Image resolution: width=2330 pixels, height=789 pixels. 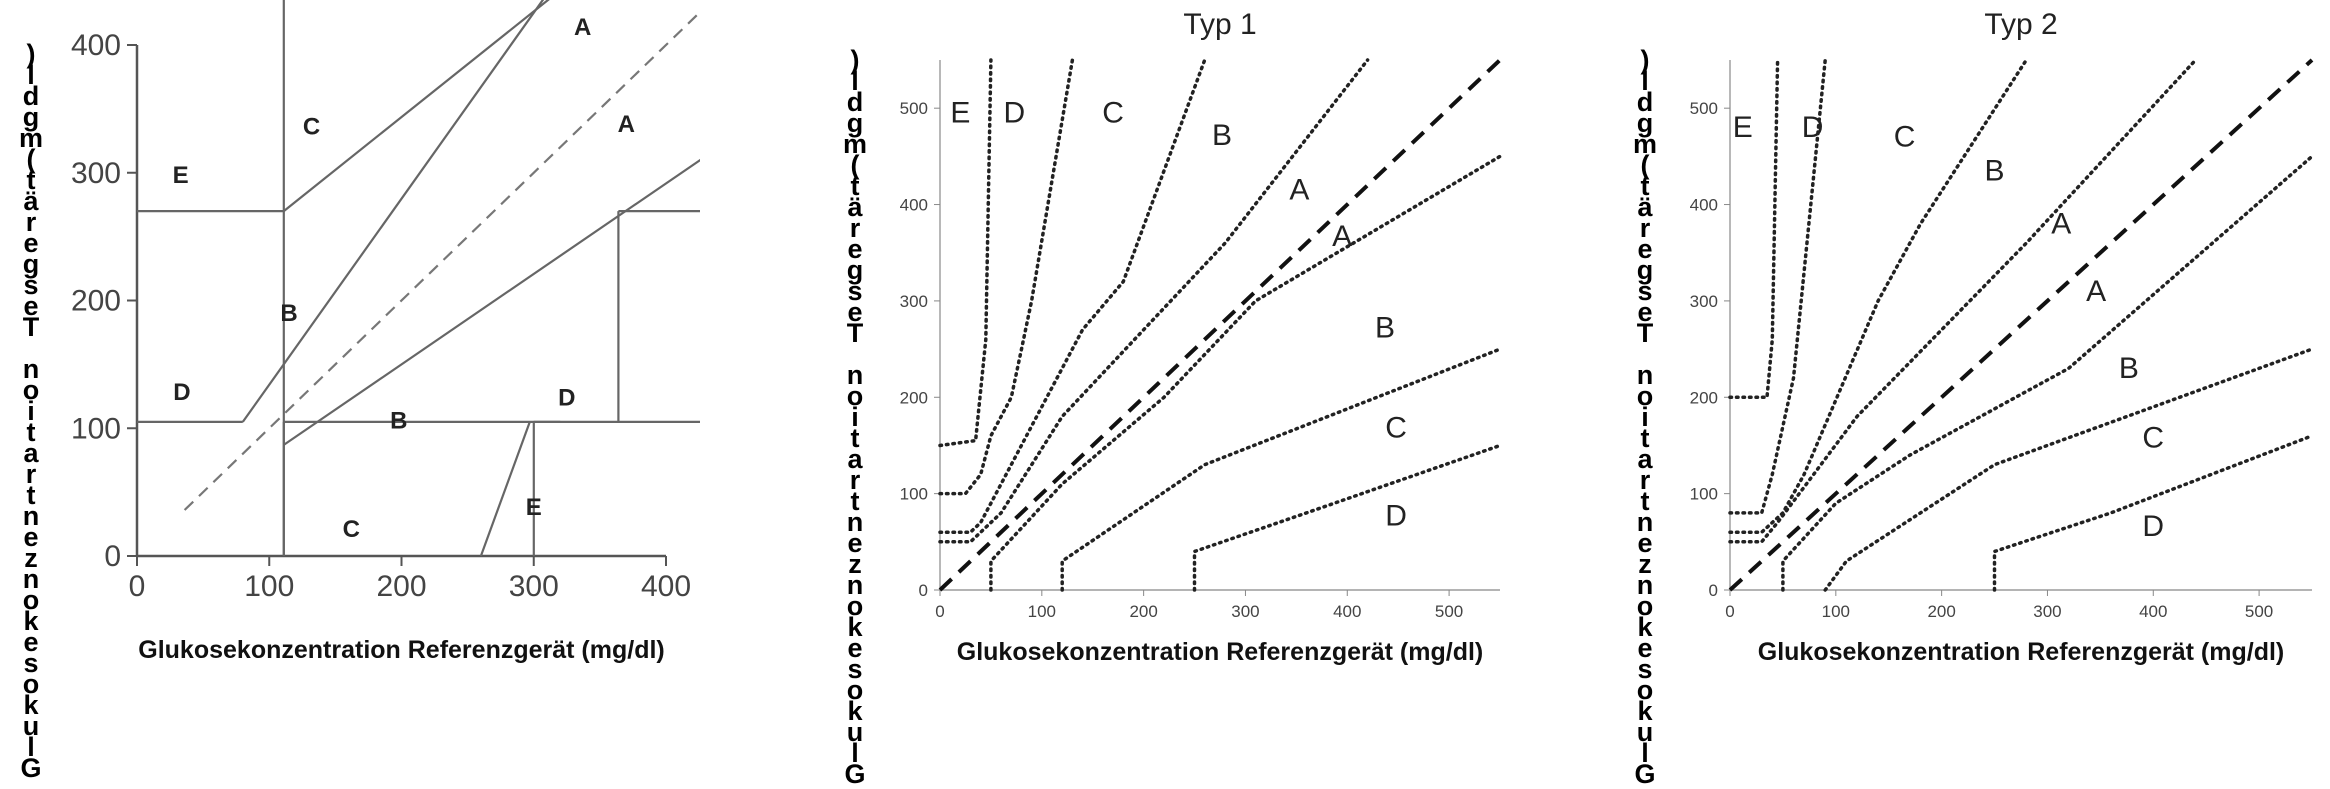 I want to click on identity-line, so click(x=441, y=260).